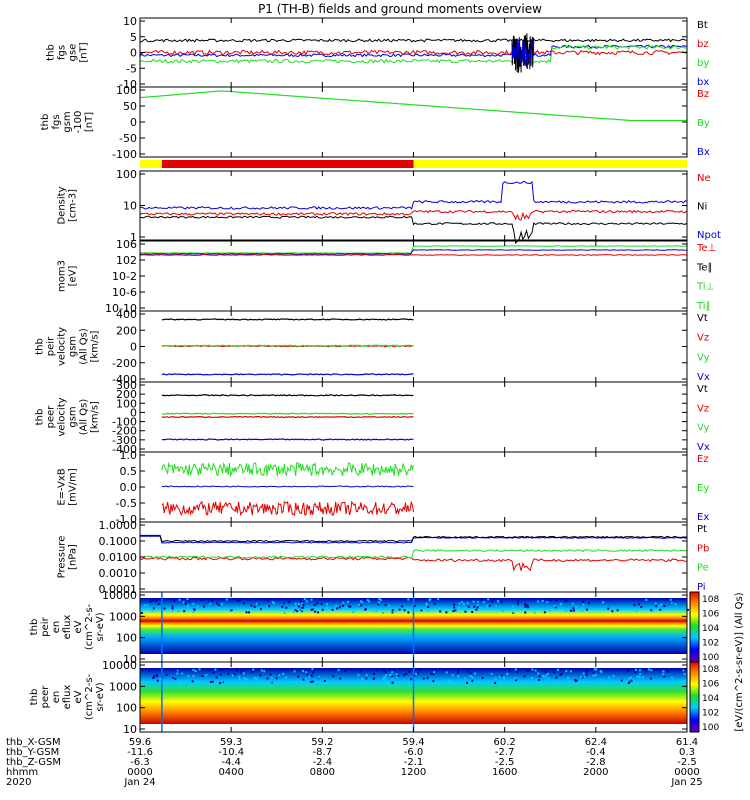 Image resolution: width=750 pixels, height=800 pixels. I want to click on panel-fgs-gsm-frame, so click(413, 122).